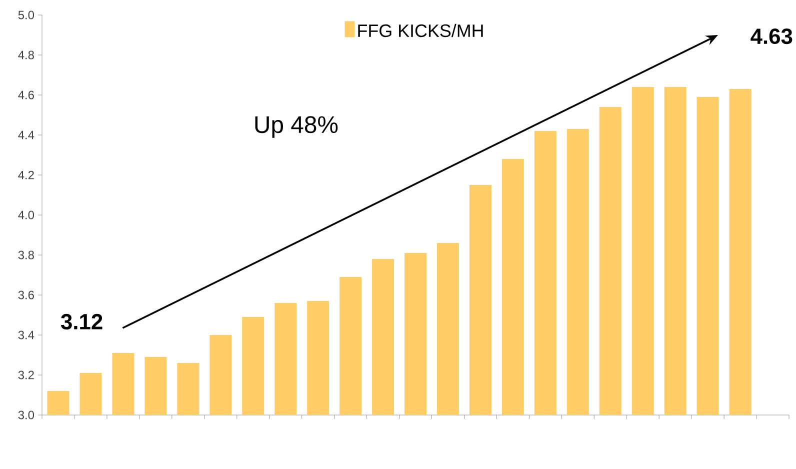  Describe the element at coordinates (26, 55) in the screenshot. I see `y-tick-label: 4.8` at that location.